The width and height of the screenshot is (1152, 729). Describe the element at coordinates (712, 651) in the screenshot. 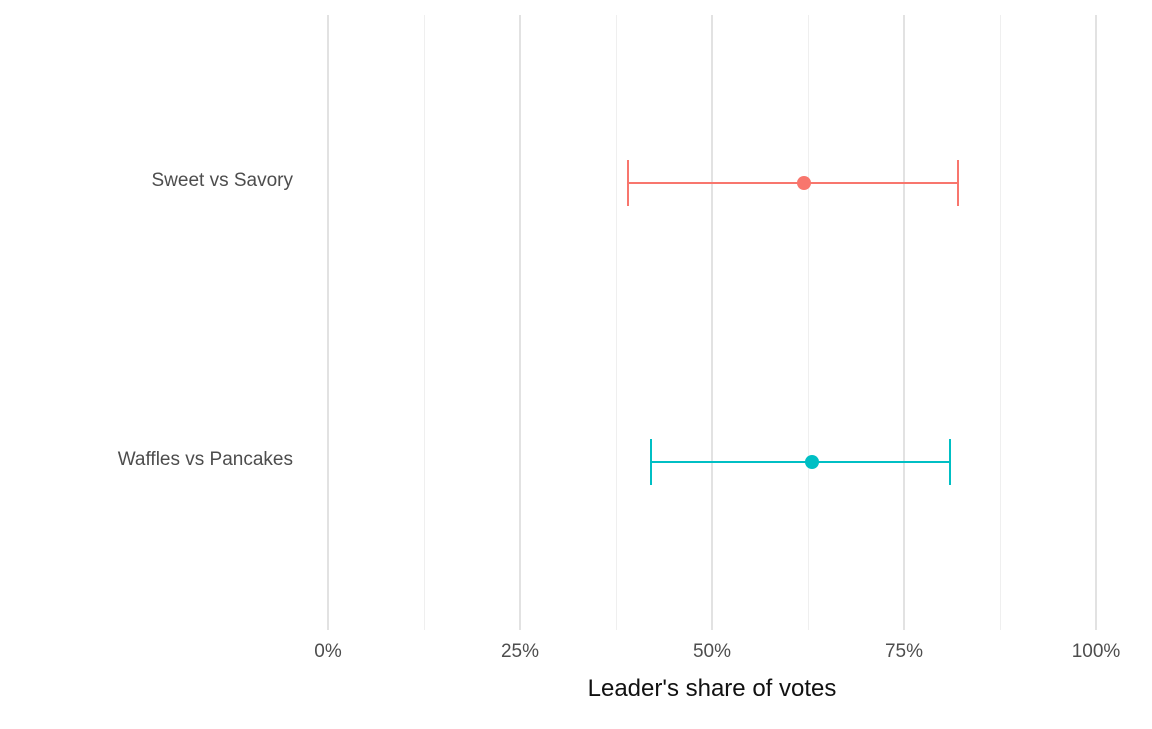

I see `x-tick-label: 50%` at that location.